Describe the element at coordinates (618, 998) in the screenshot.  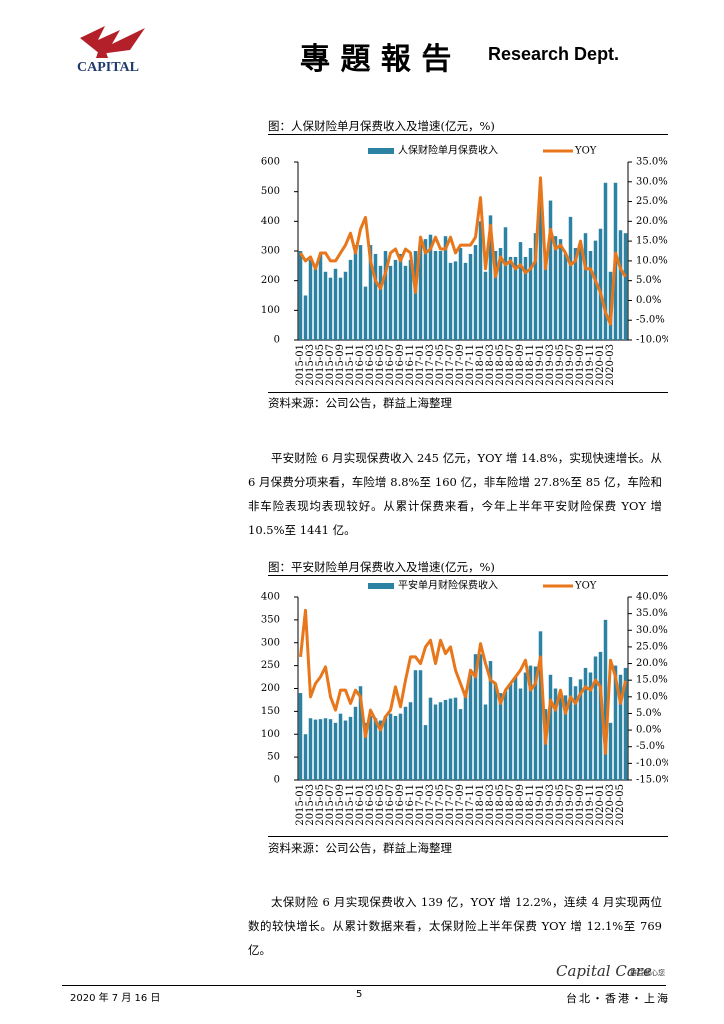
I see `locations: 台北・香港・上海` at that location.